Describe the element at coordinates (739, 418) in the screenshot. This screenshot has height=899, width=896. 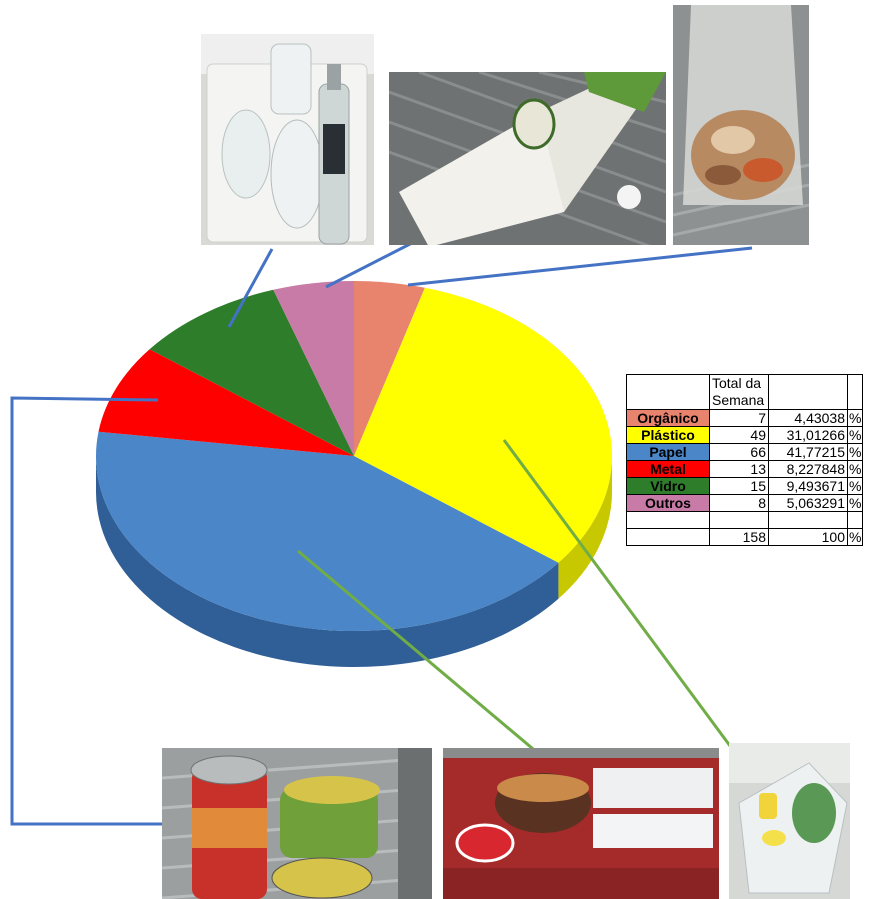
I see `table-value: 7` at that location.